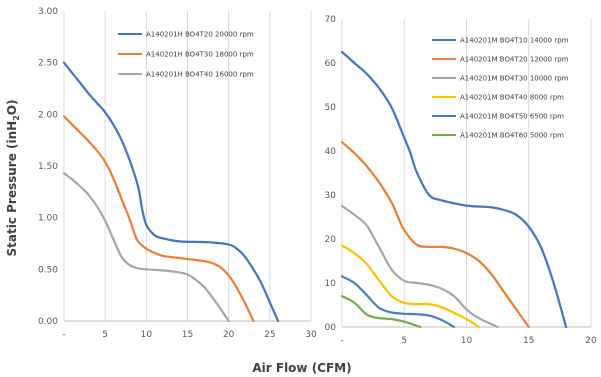  What do you see at coordinates (200, 55) in the screenshot?
I see `legend-label: A140201H BO4T30 18000 rpm` at bounding box center [200, 55].